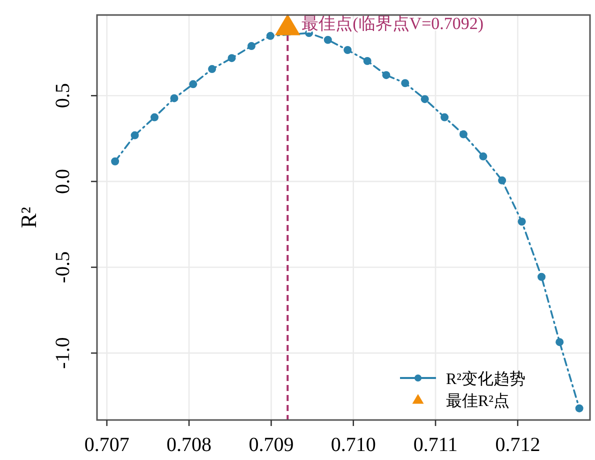 Image resolution: width=595 pixels, height=460 pixels. What do you see at coordinates (478, 401) in the screenshot?
I see `legend-label: 最佳R²点` at bounding box center [478, 401].